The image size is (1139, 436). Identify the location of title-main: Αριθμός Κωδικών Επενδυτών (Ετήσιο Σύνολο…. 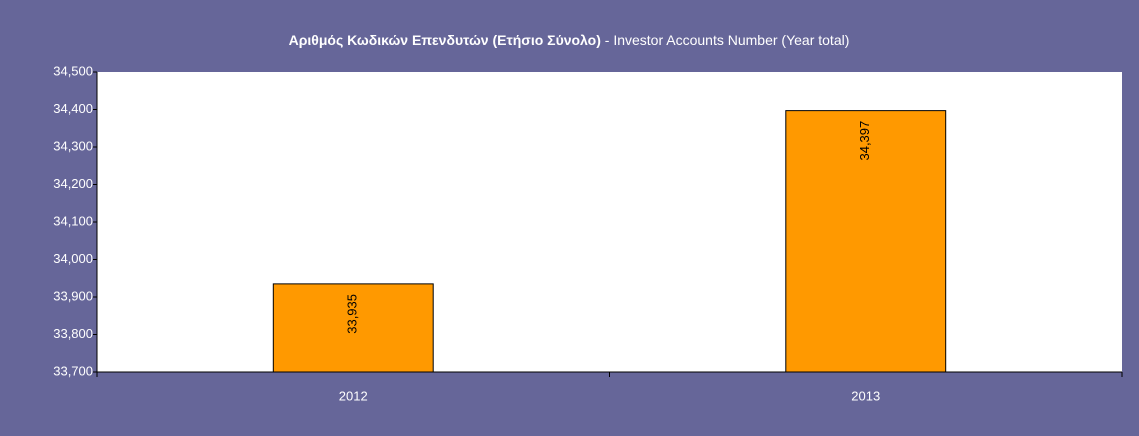
(445, 40).